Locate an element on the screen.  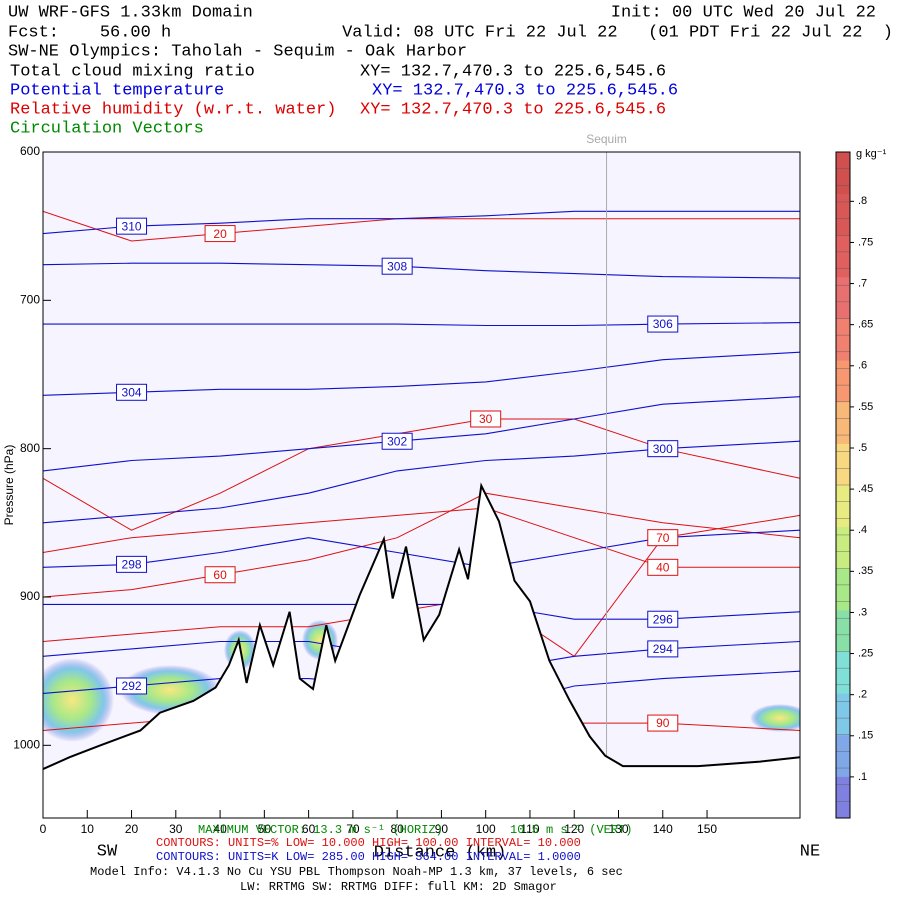
colorbar-tick-label: .6 is located at coordinates (862, 366).